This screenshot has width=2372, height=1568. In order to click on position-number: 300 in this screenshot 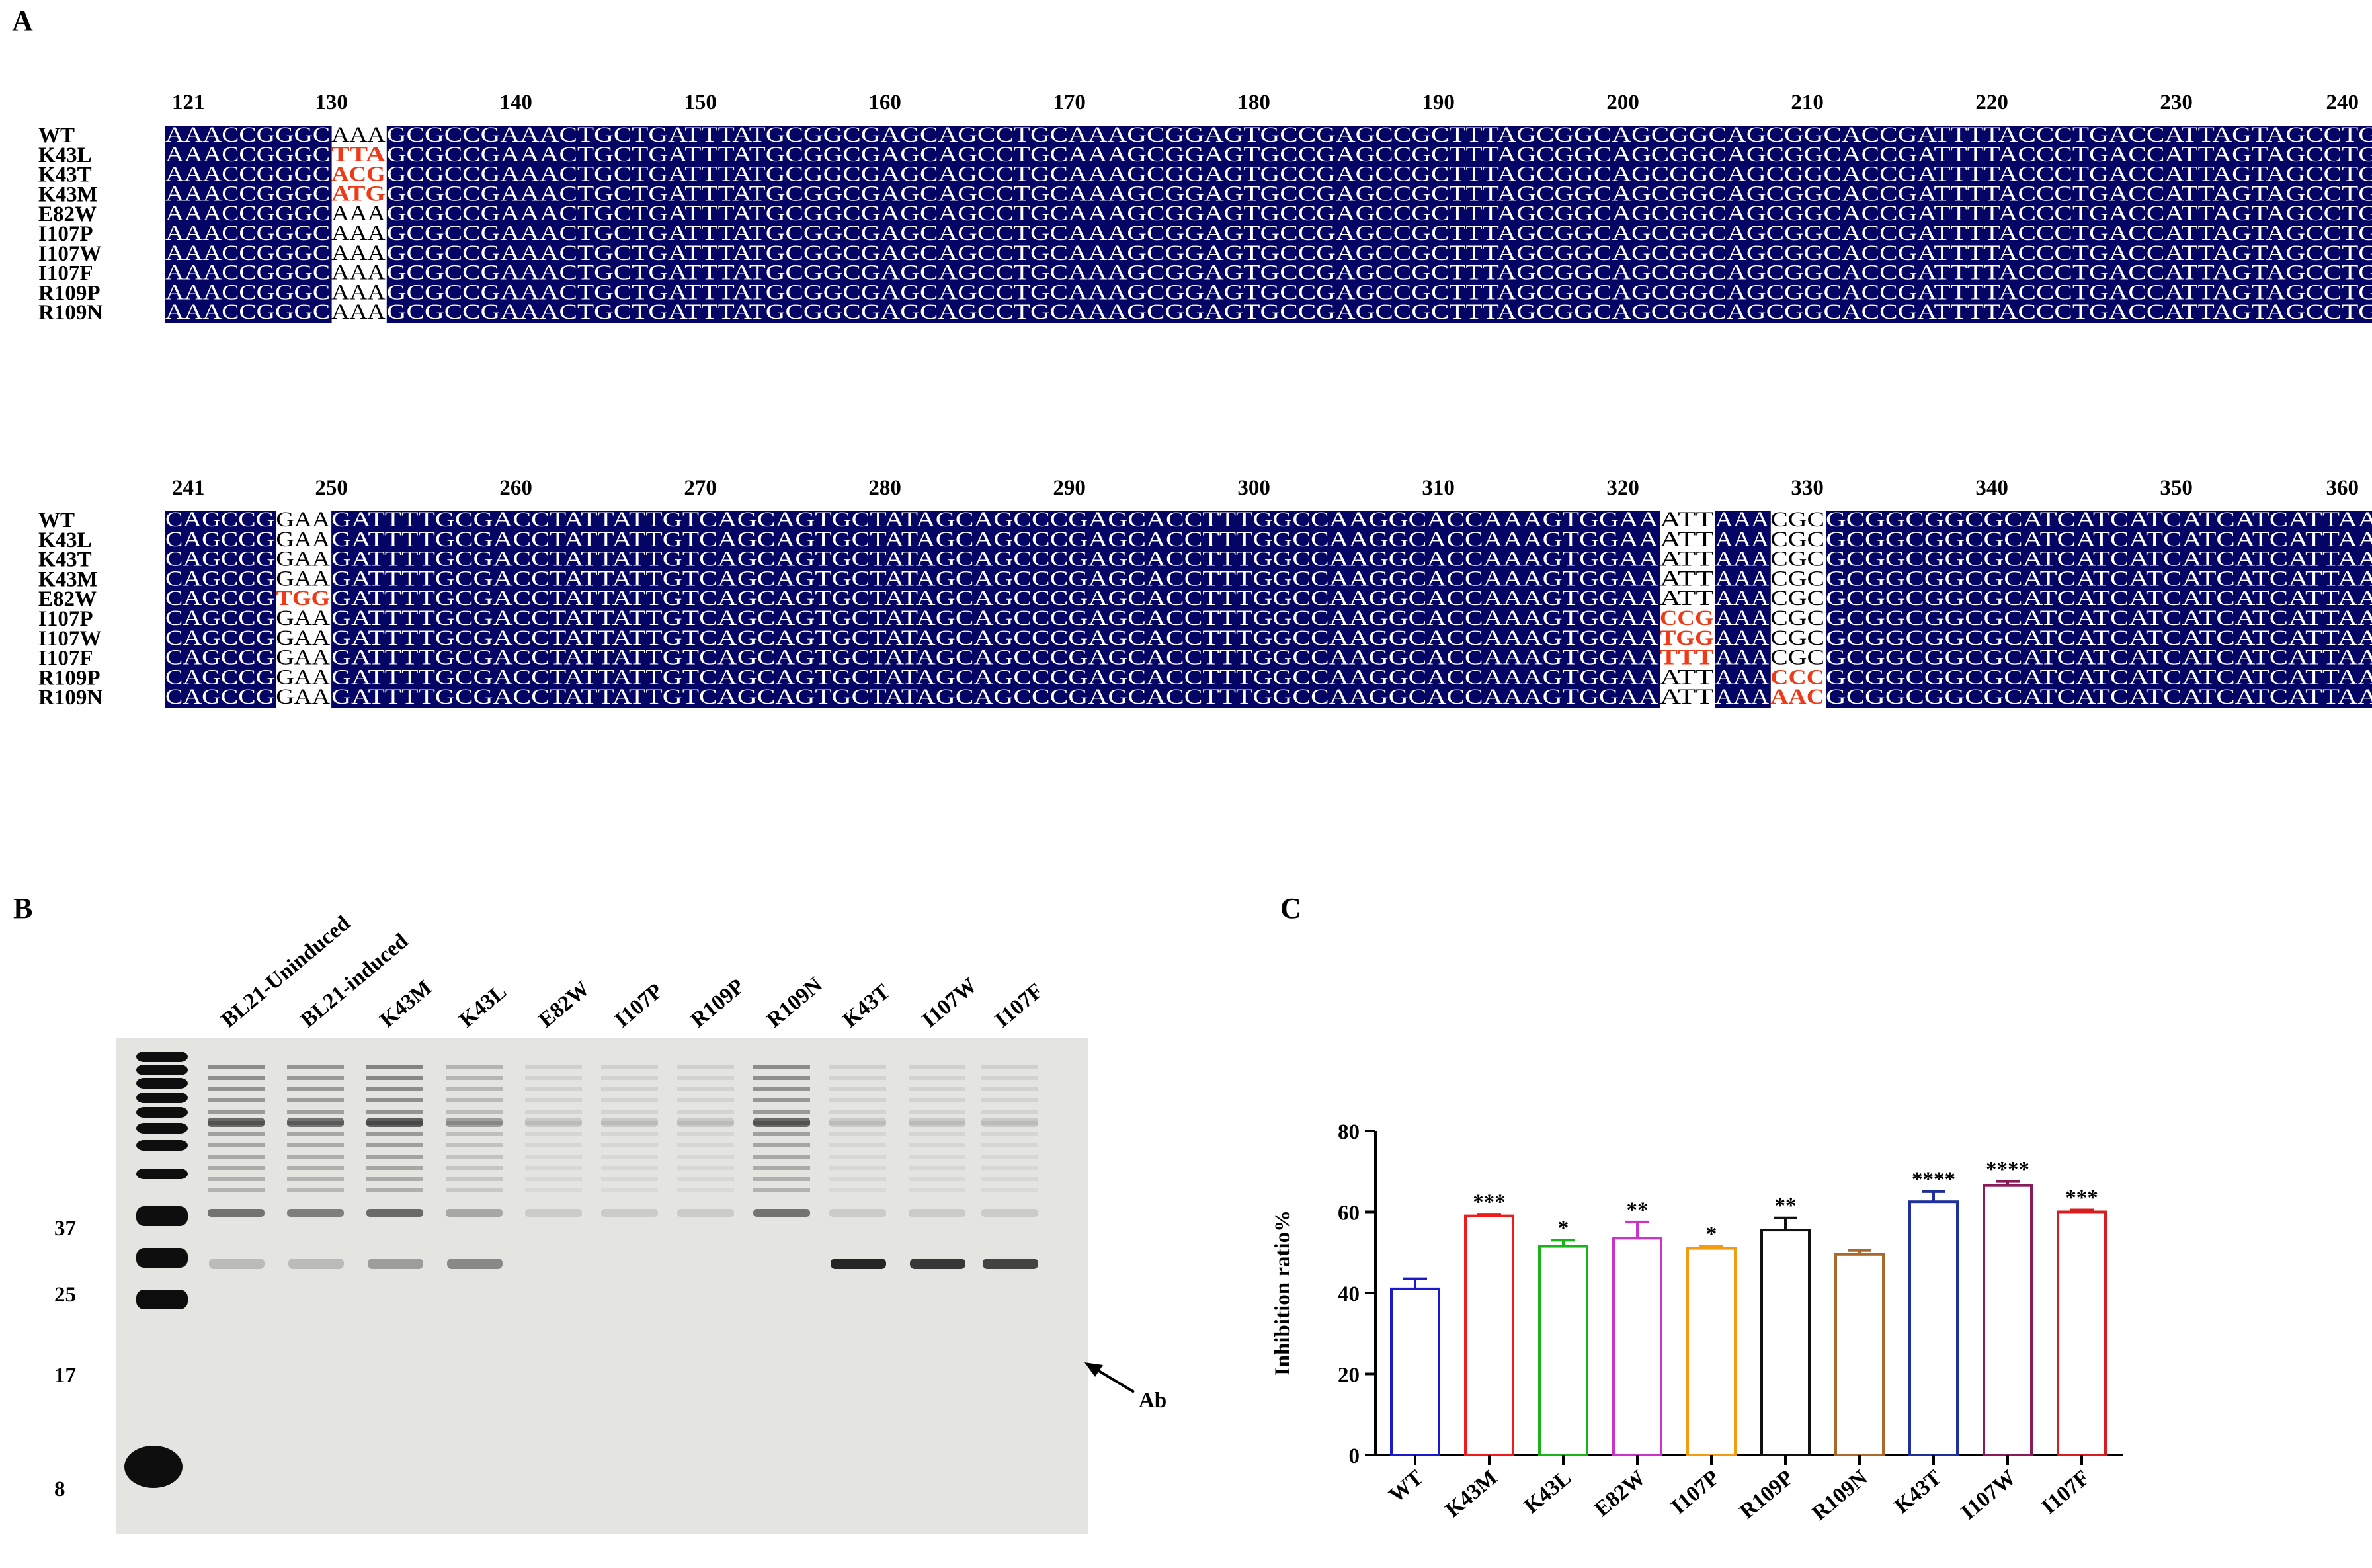, I will do `click(1253, 488)`.